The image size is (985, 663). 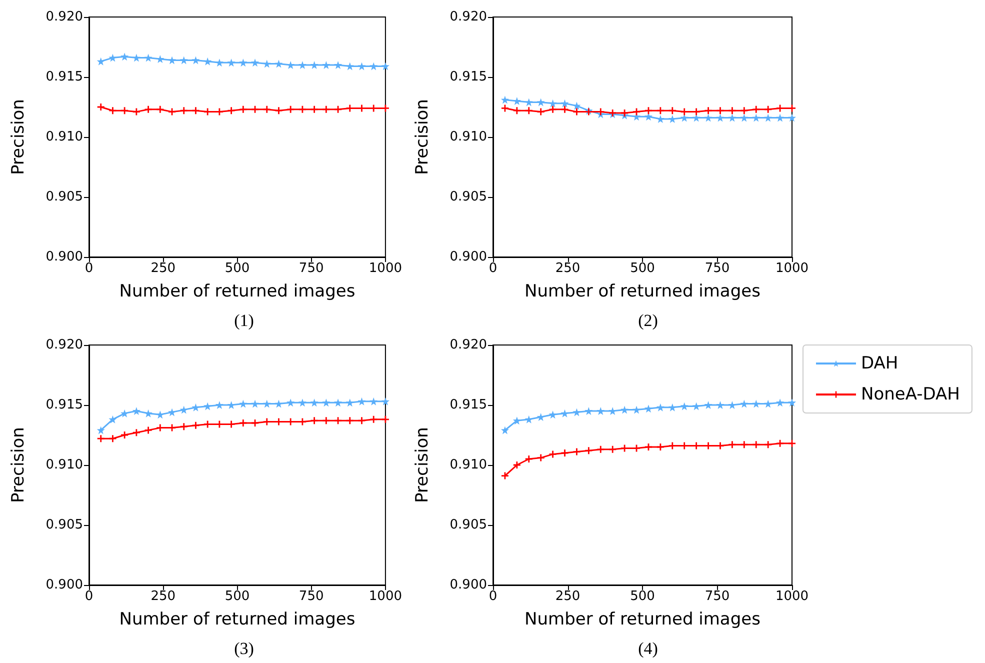 I want to click on y-tick-label: 0.900, so click(x=64, y=257).